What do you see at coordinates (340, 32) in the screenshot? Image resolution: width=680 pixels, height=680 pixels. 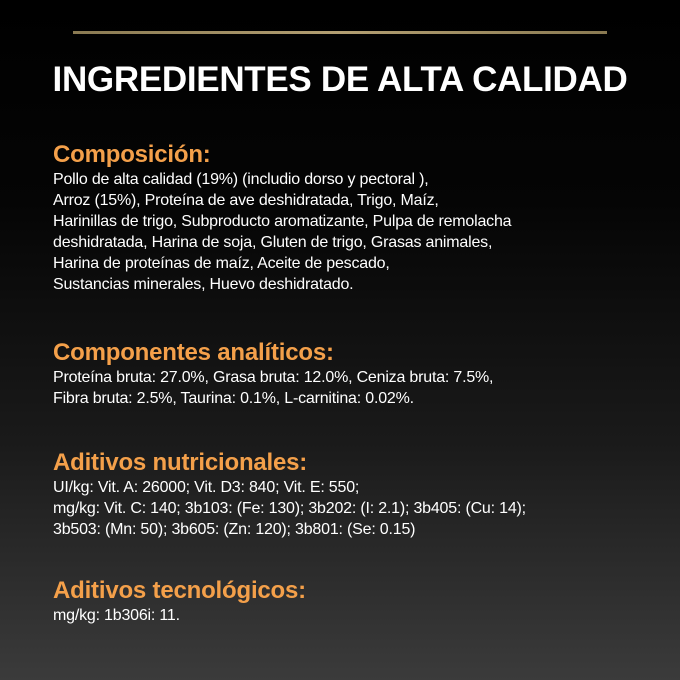 I see `gold-divider` at bounding box center [340, 32].